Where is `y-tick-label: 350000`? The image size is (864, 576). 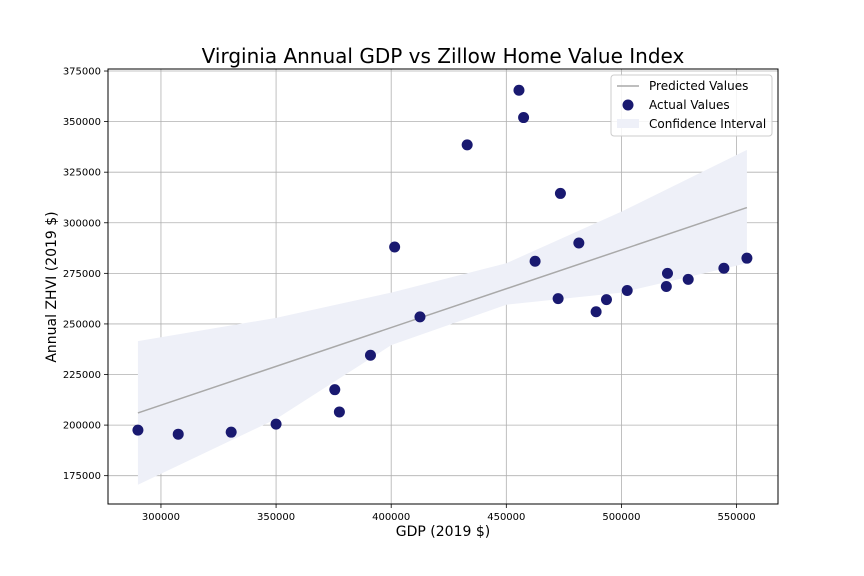 y-tick-label: 350000 is located at coordinates (82, 122).